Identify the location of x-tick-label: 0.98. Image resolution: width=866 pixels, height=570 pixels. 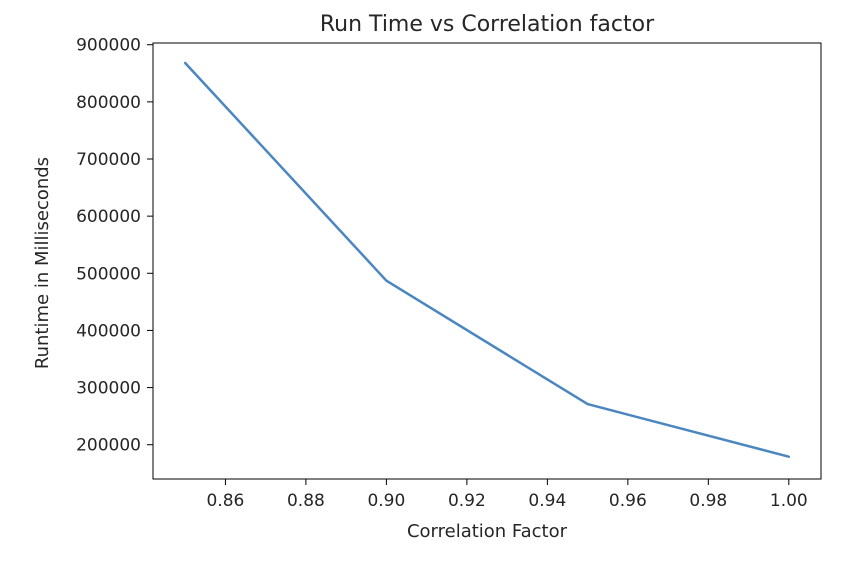
(708, 501).